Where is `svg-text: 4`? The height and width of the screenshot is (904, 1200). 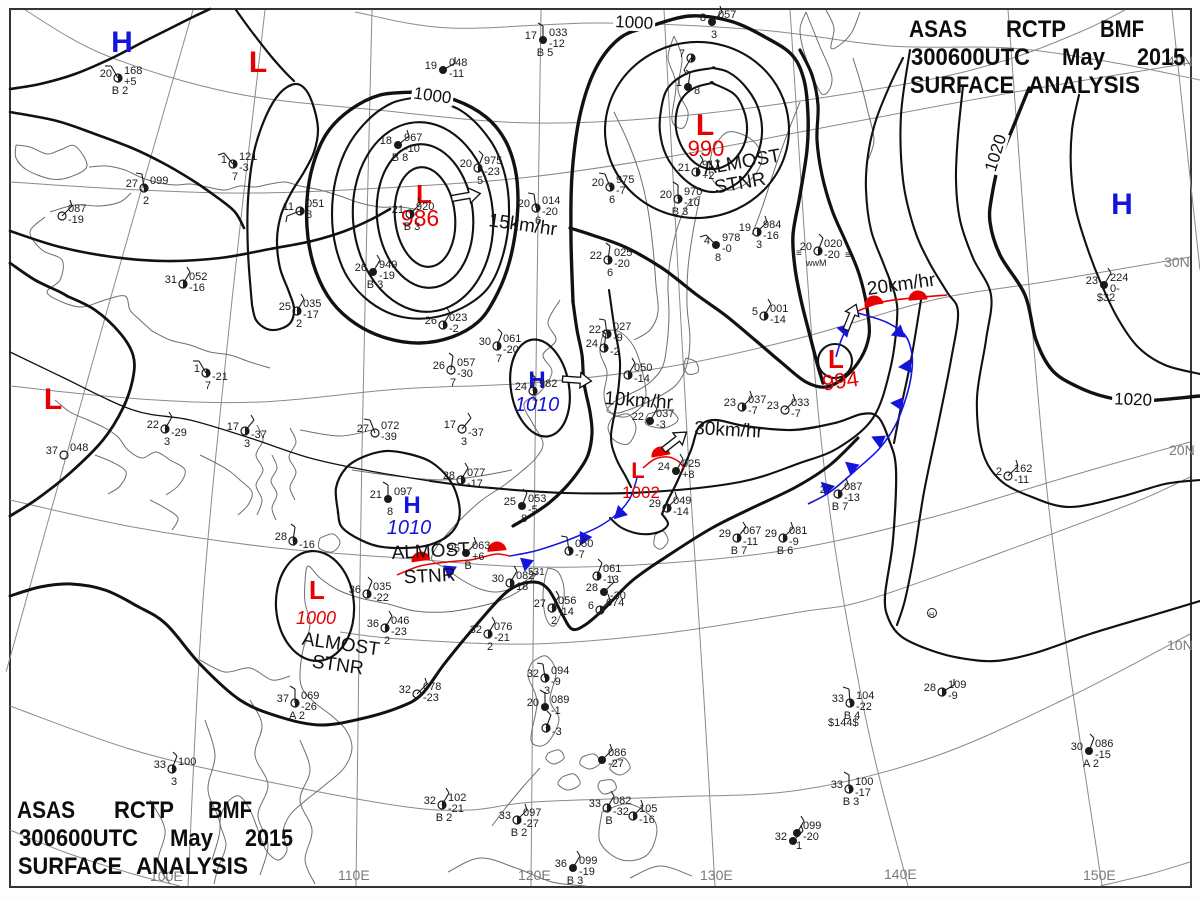
svg-text: 4 is located at coordinates (707, 241).